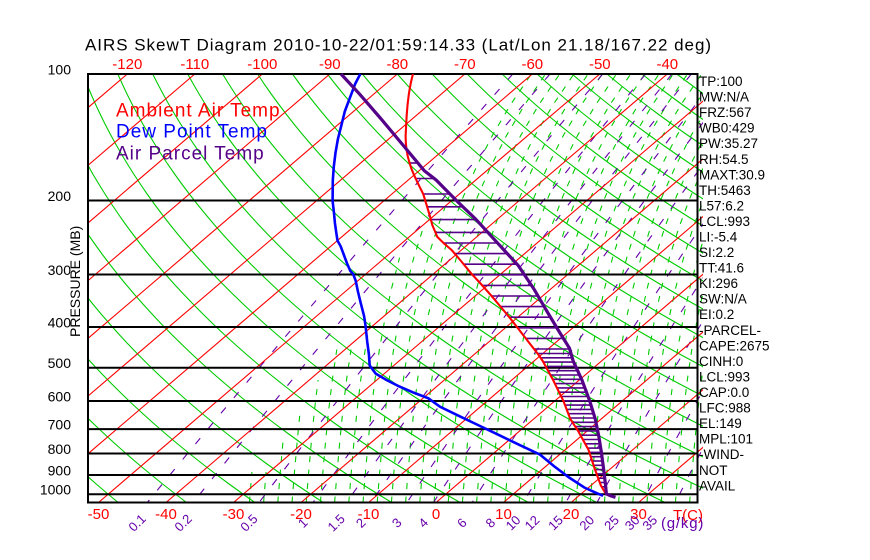  What do you see at coordinates (301, 514) in the screenshot?
I see `svg-text: -20` at bounding box center [301, 514].